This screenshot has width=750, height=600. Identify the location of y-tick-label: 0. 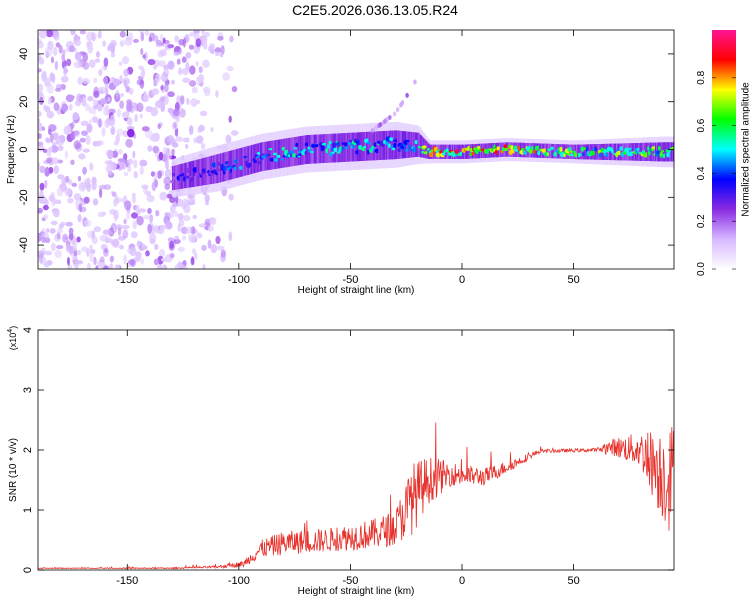
(24, 149).